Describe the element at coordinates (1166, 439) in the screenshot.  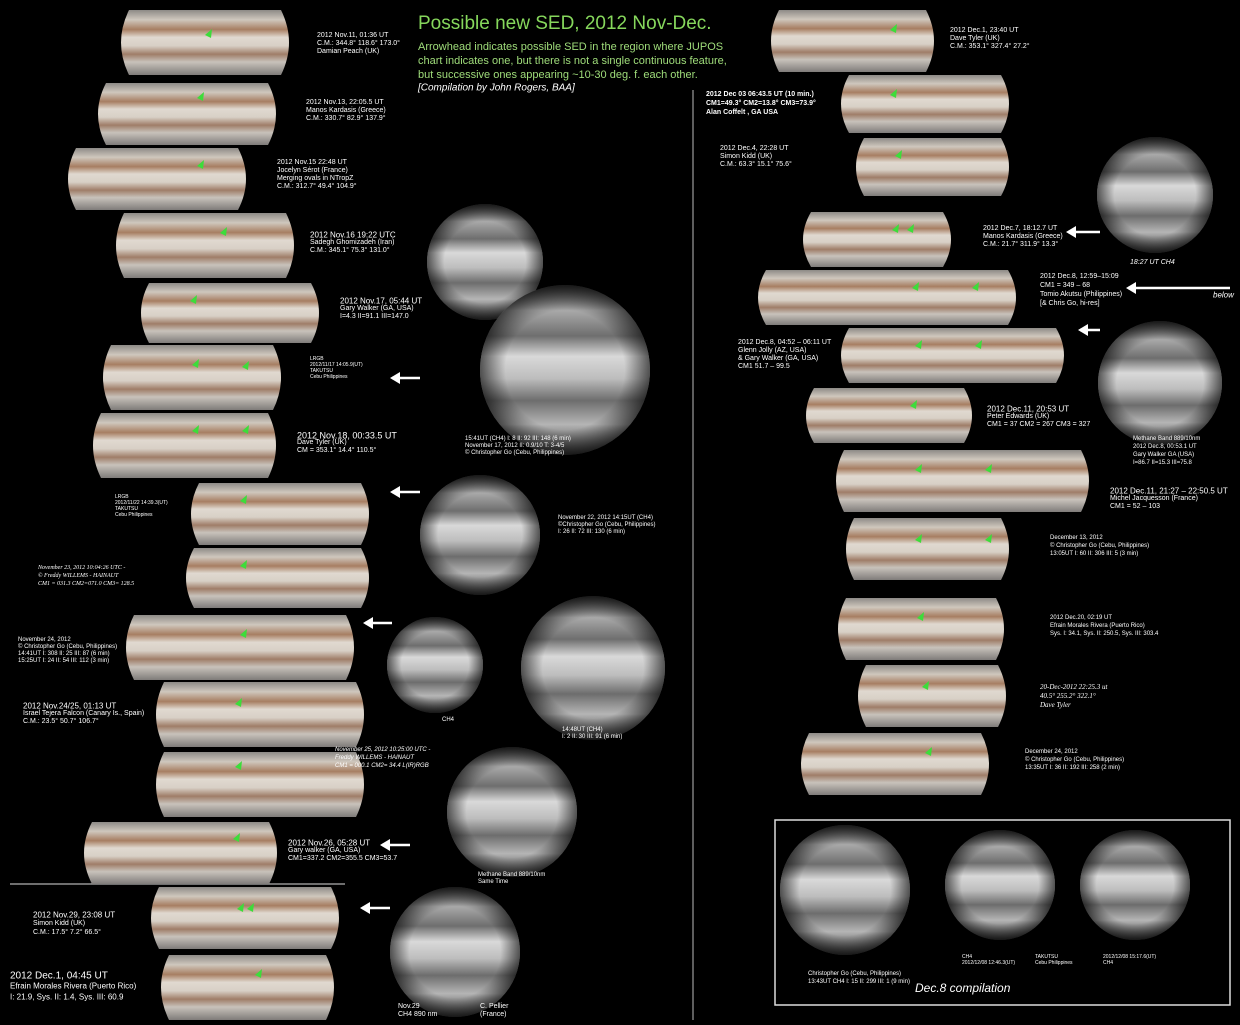
I see `caption: Methane Band 889/10nm` at that location.